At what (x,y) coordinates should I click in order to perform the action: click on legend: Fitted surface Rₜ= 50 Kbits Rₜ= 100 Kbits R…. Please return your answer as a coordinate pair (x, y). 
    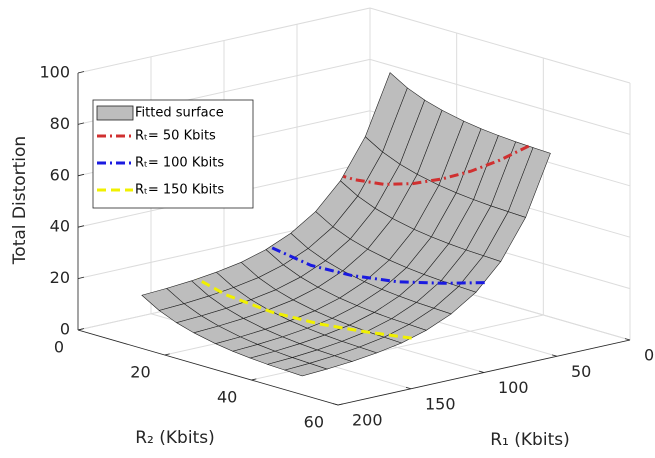
    Looking at the image, I should click on (173, 154).